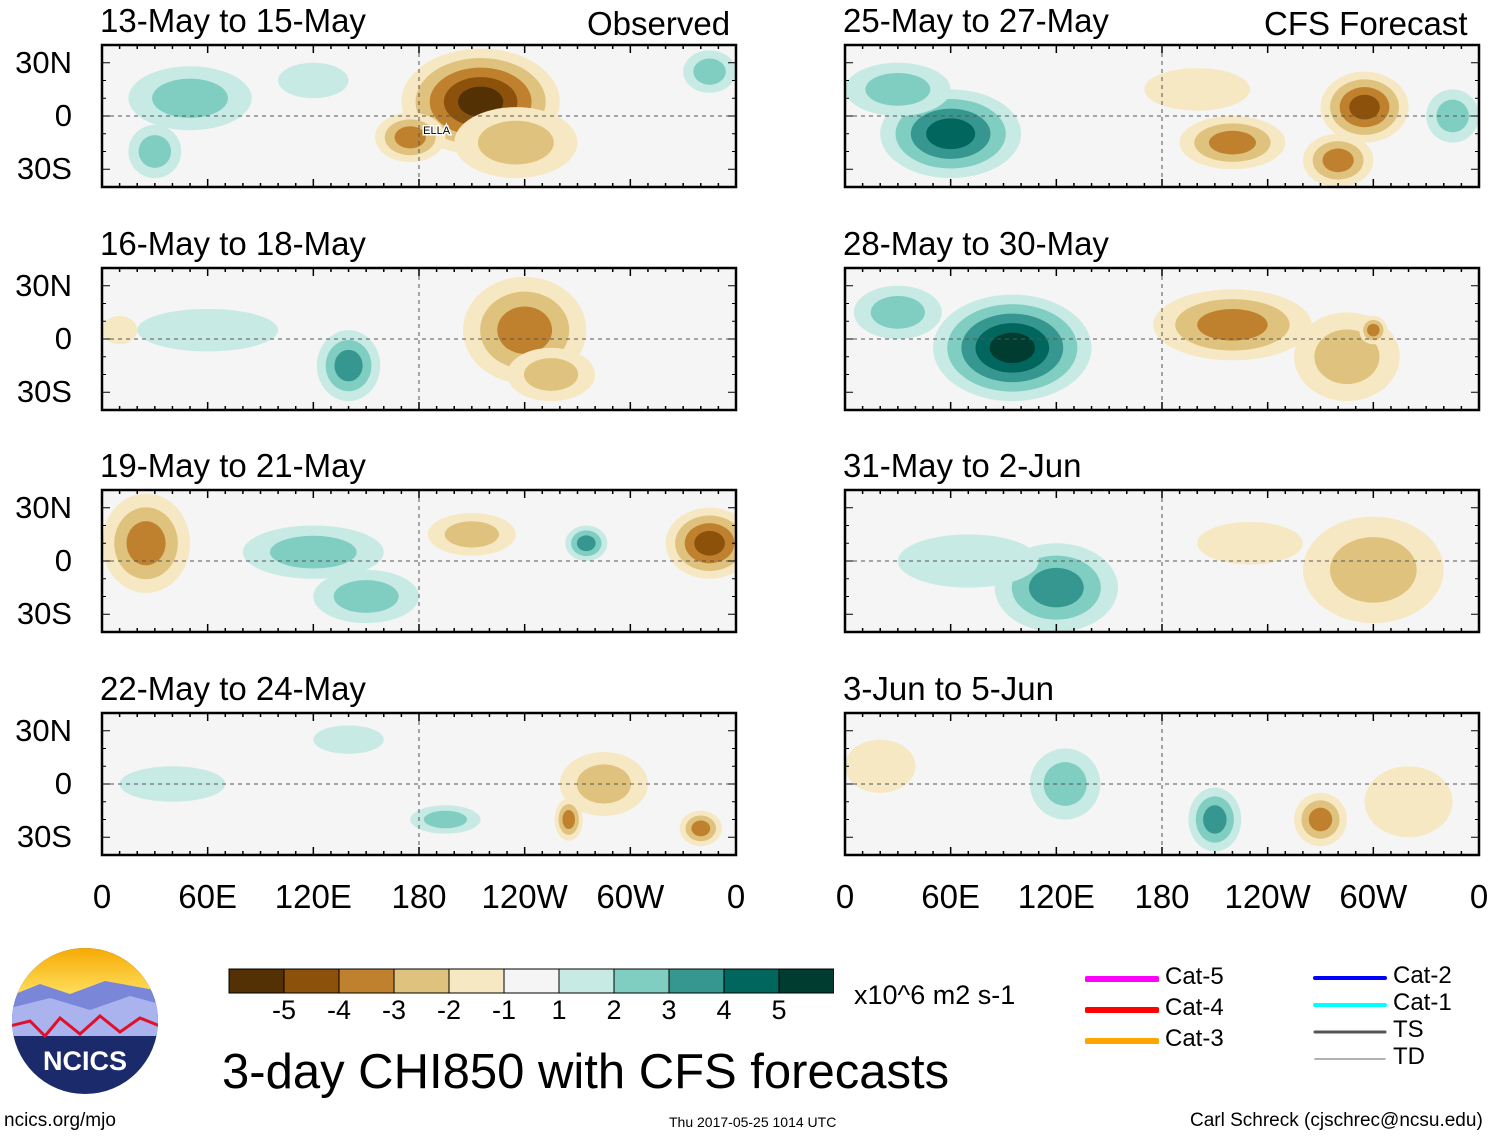 The width and height of the screenshot is (1510, 1137). Describe the element at coordinates (779, 1010) in the screenshot. I see `colorbar-label: 5` at that location.